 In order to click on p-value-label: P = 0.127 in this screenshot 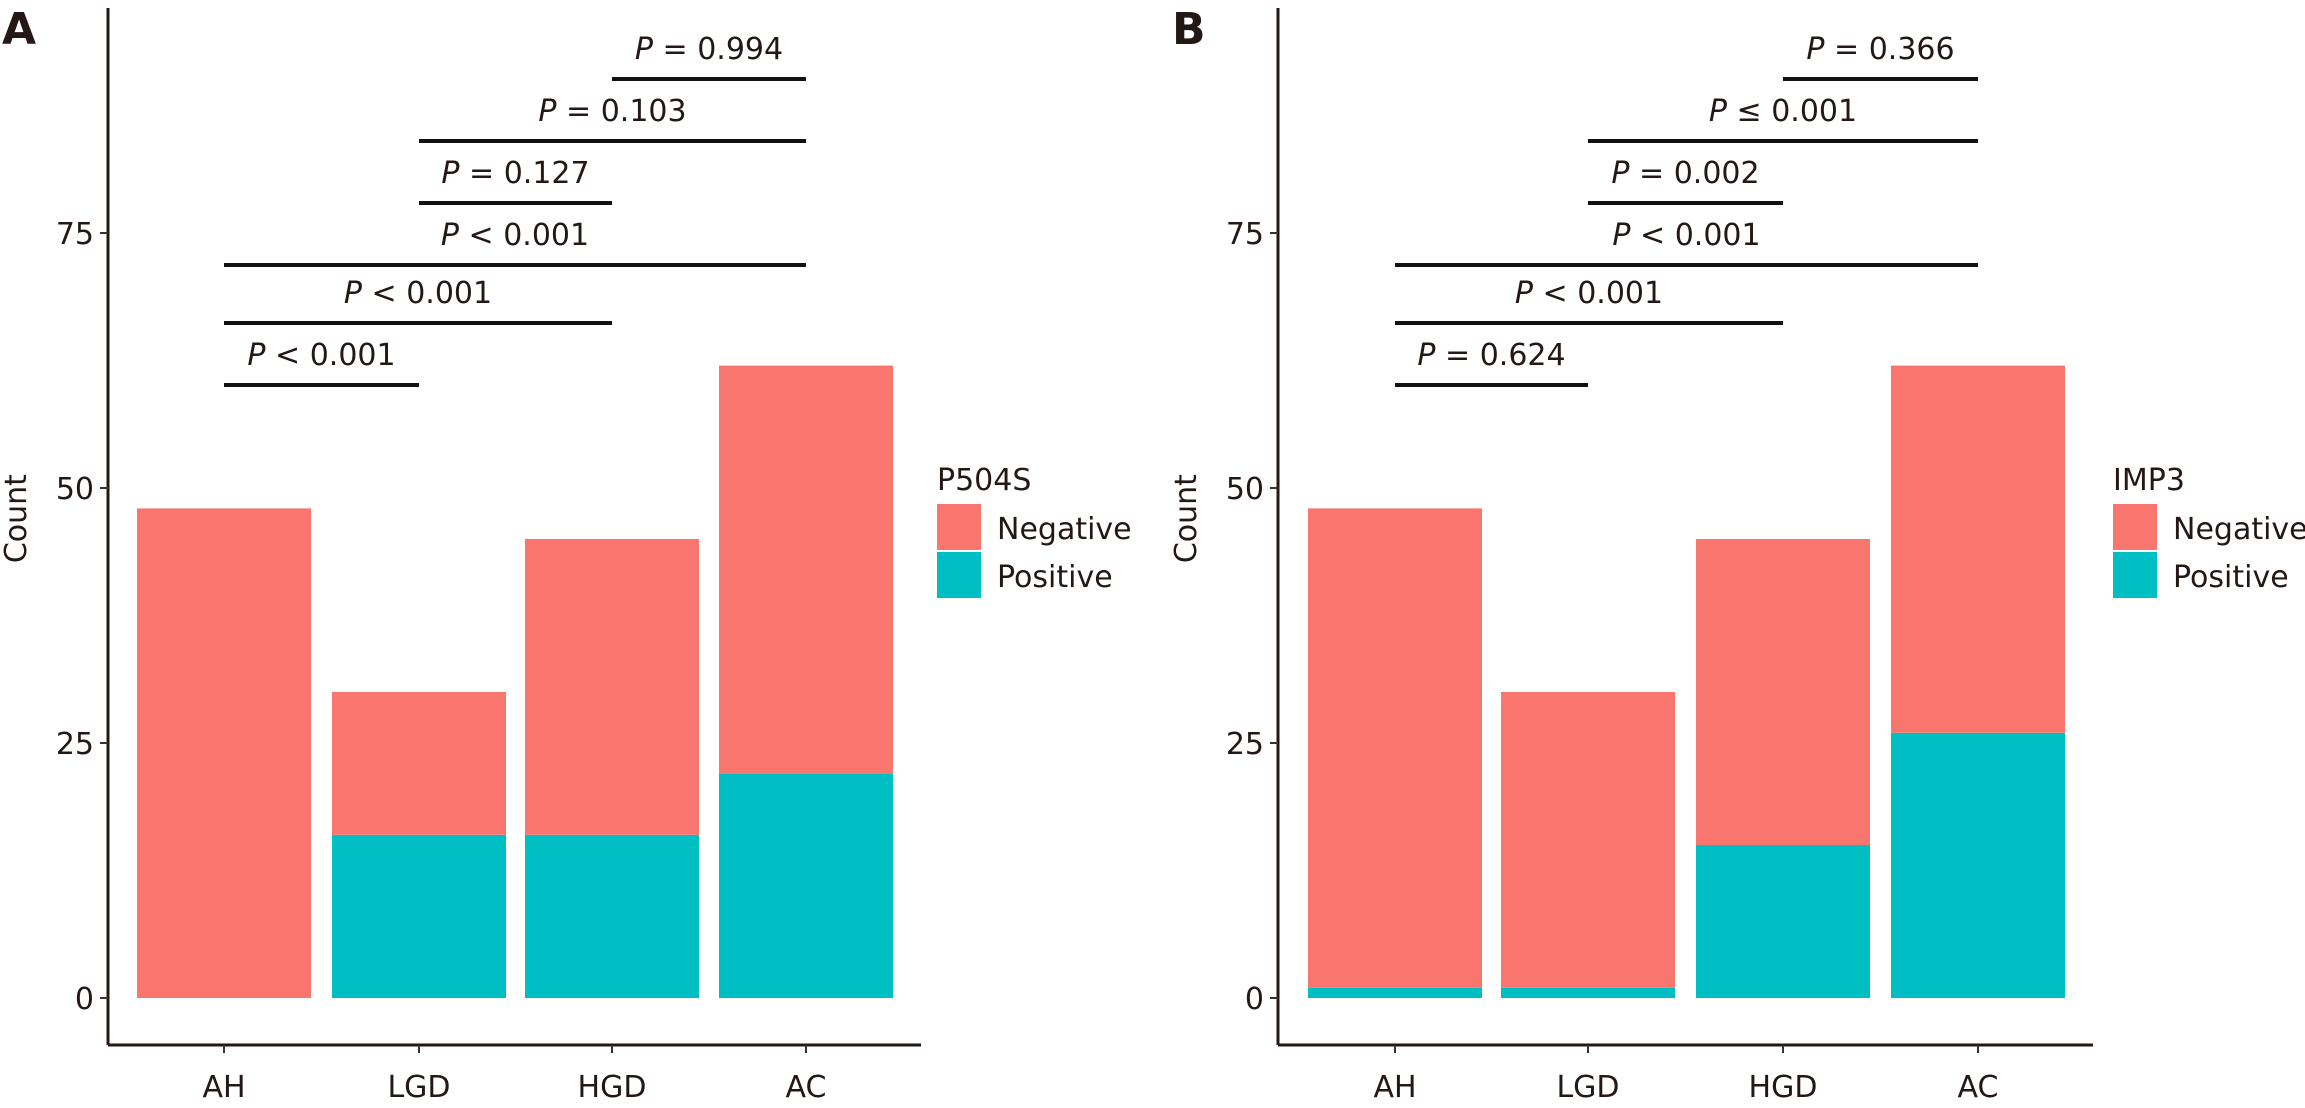, I will do `click(515, 173)`.